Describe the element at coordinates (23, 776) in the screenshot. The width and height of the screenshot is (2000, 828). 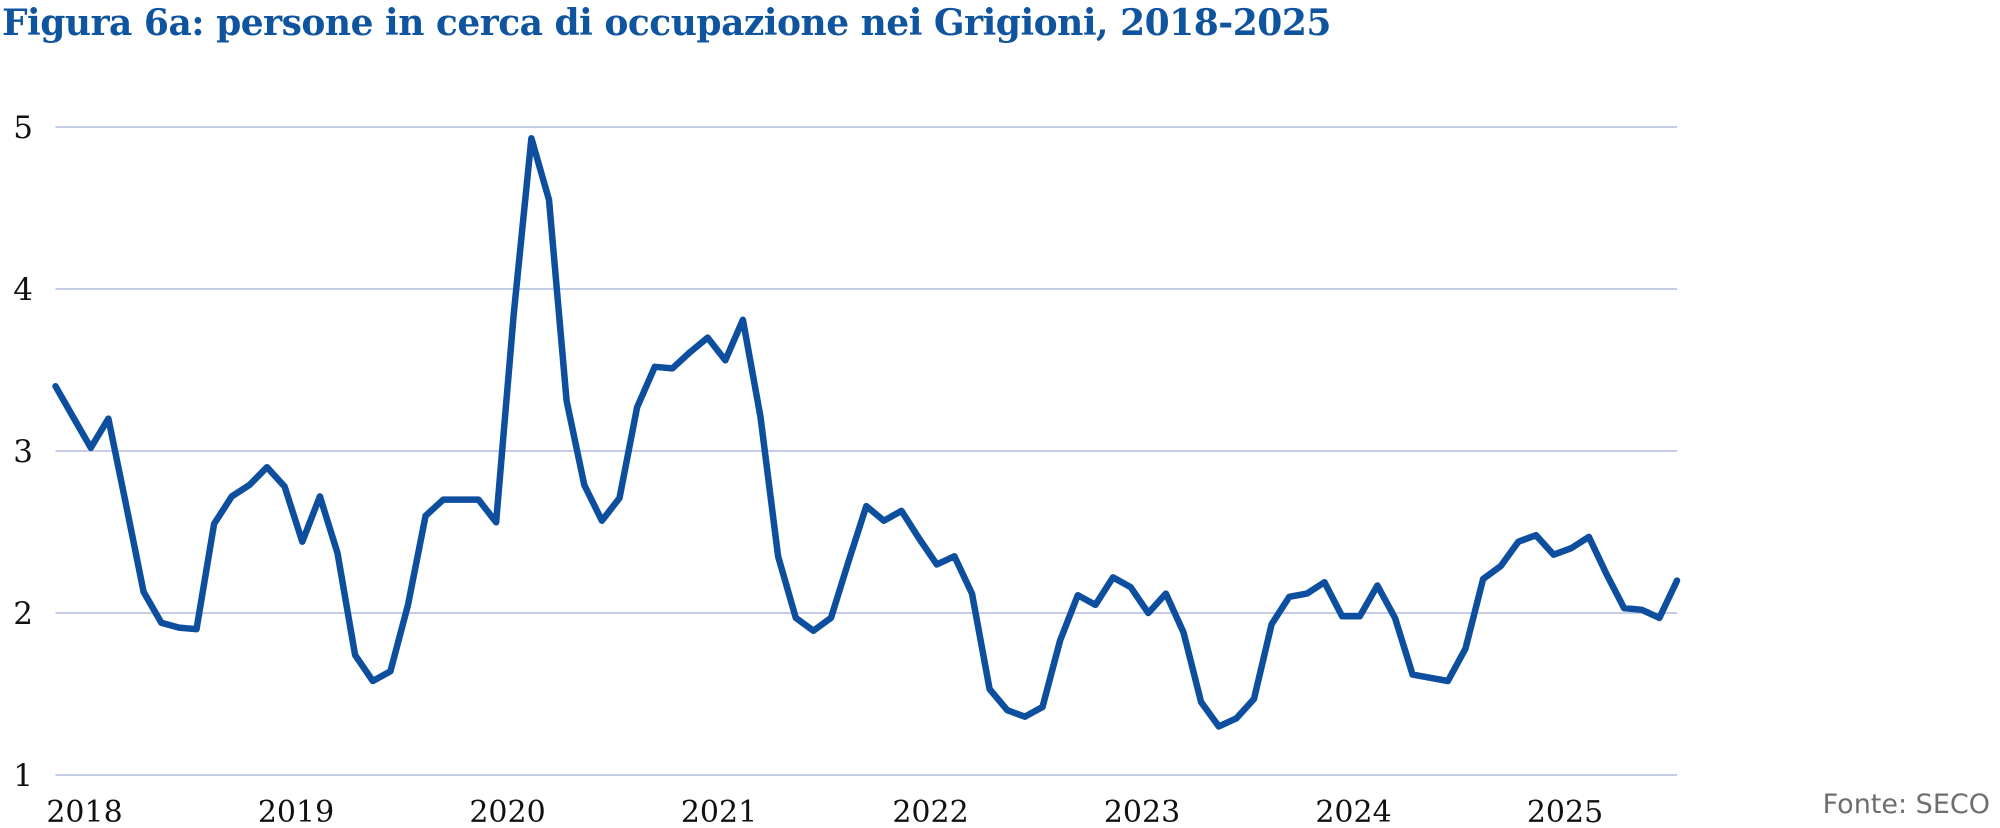
I see `y-tick-label-1: 1` at that location.